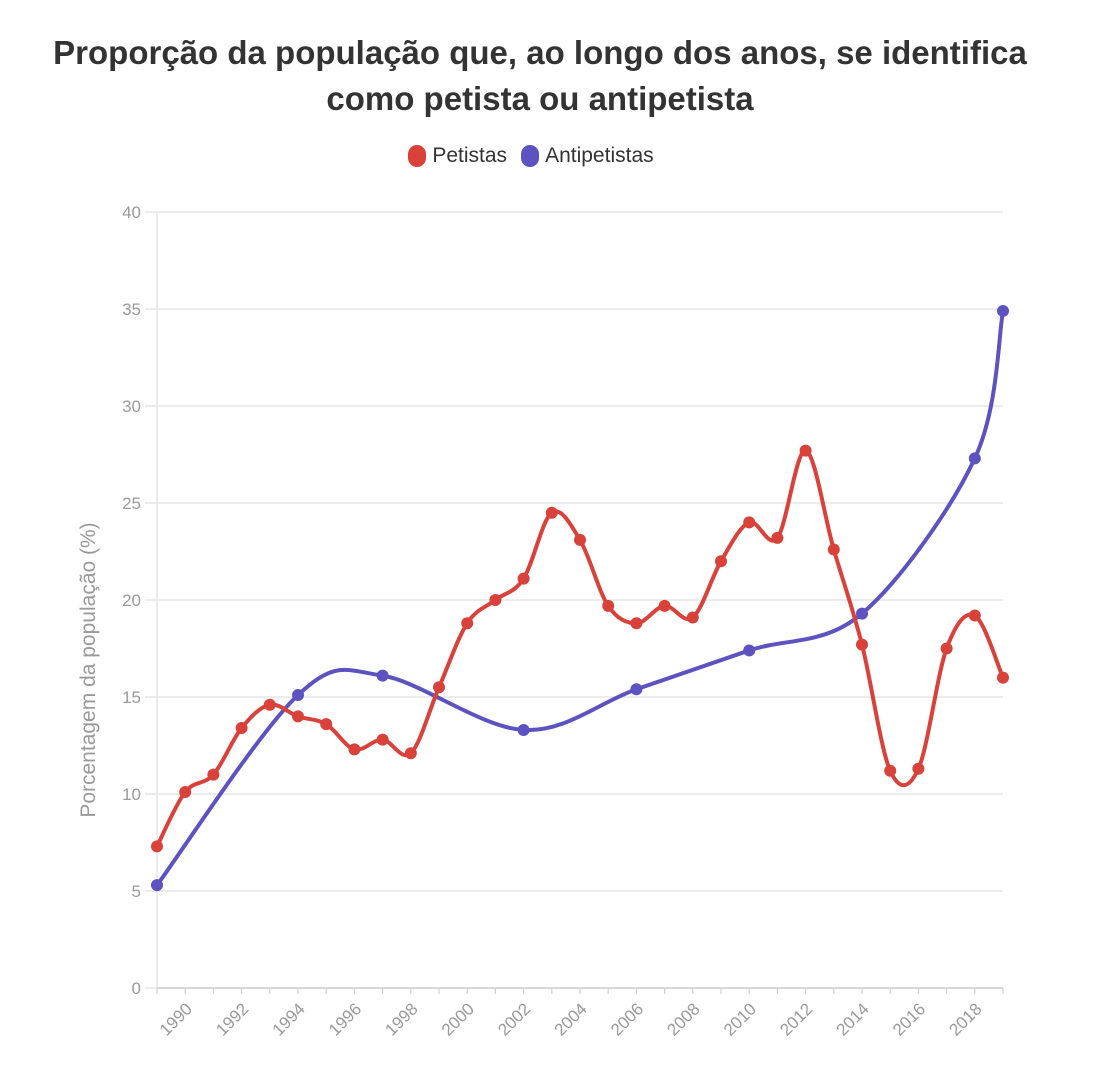  I want to click on x-tick-label-1994: 1994, so click(289, 1019).